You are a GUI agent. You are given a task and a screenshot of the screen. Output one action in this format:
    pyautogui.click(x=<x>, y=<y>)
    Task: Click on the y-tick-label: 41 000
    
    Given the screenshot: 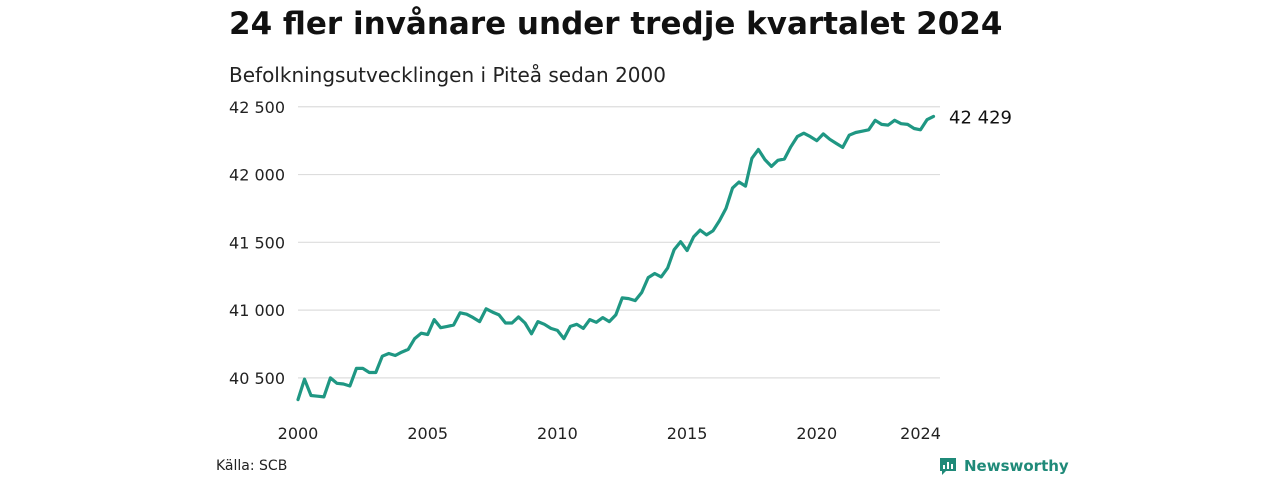 What is the action you would take?
    pyautogui.click(x=257, y=310)
    